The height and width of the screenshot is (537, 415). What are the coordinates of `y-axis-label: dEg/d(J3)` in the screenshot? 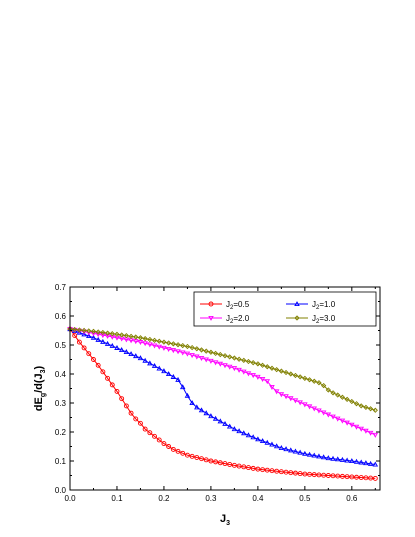 It's located at (40, 388).